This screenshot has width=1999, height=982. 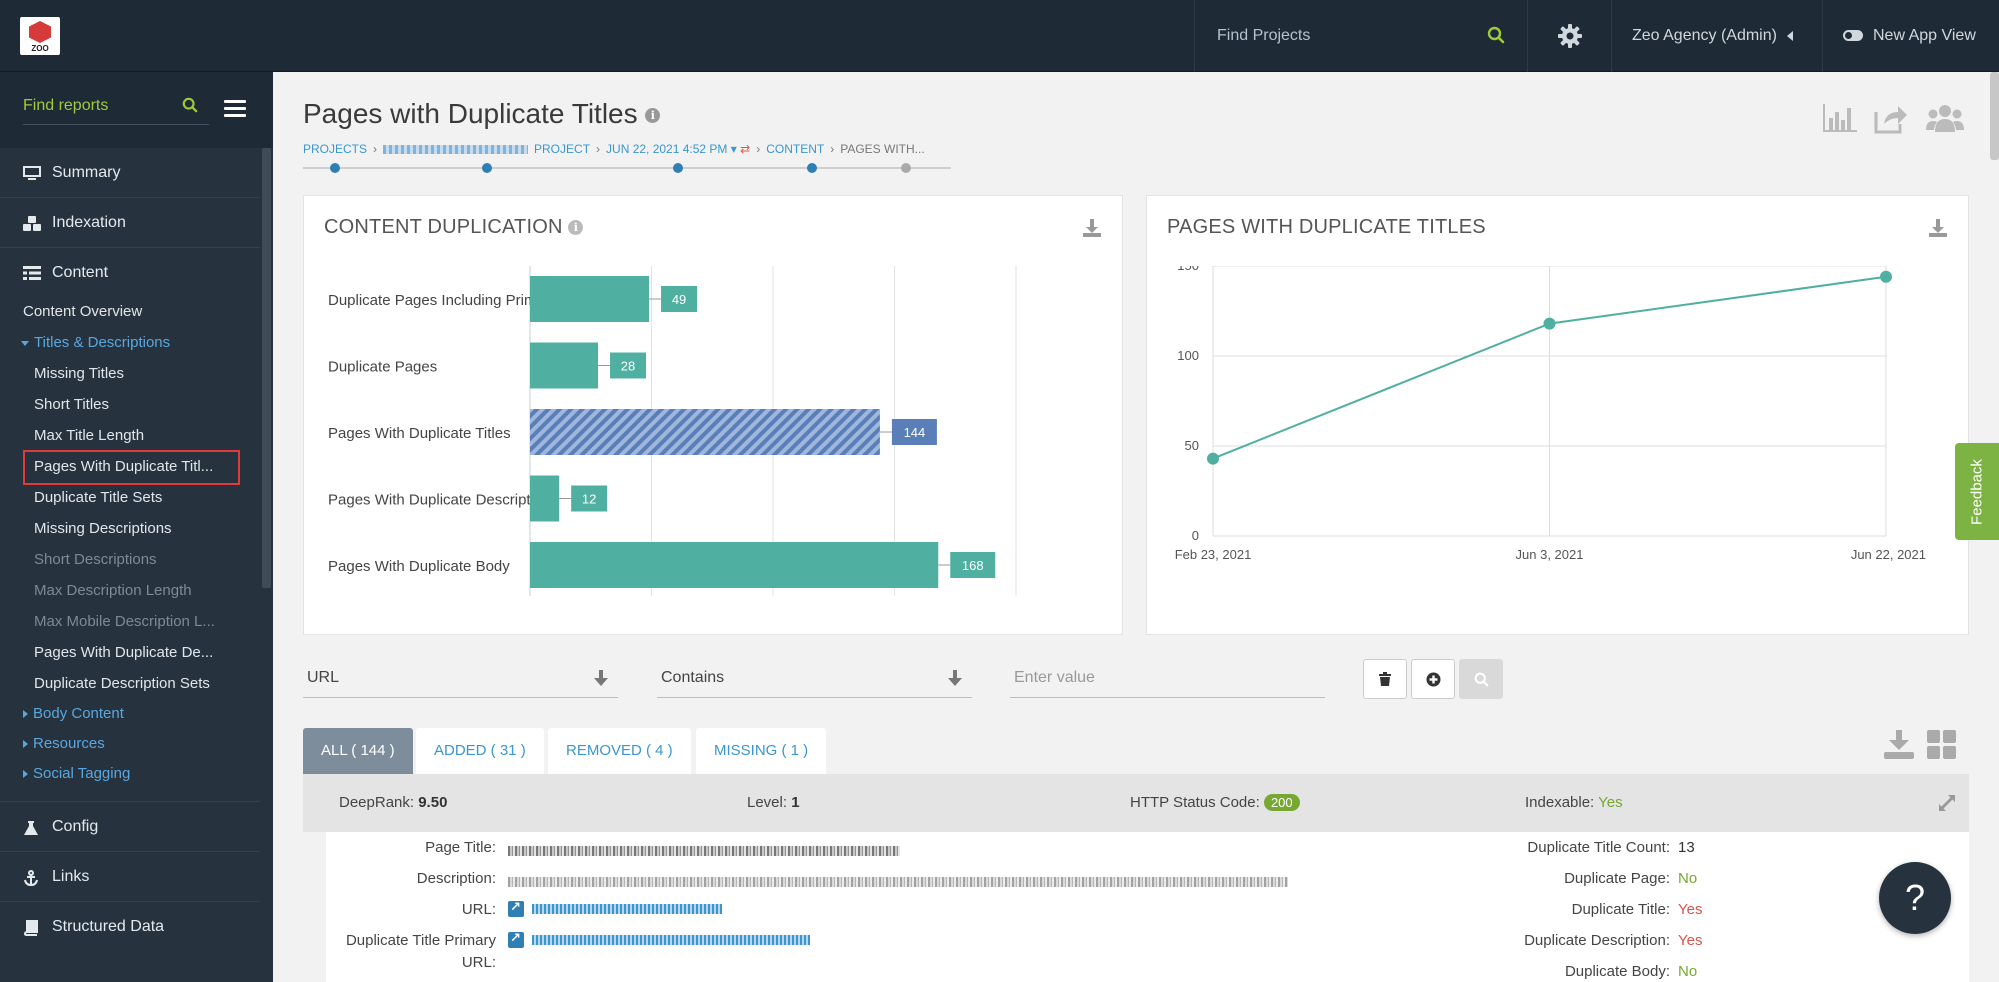 I want to click on y-tick-label: 50, so click(x=1192, y=445).